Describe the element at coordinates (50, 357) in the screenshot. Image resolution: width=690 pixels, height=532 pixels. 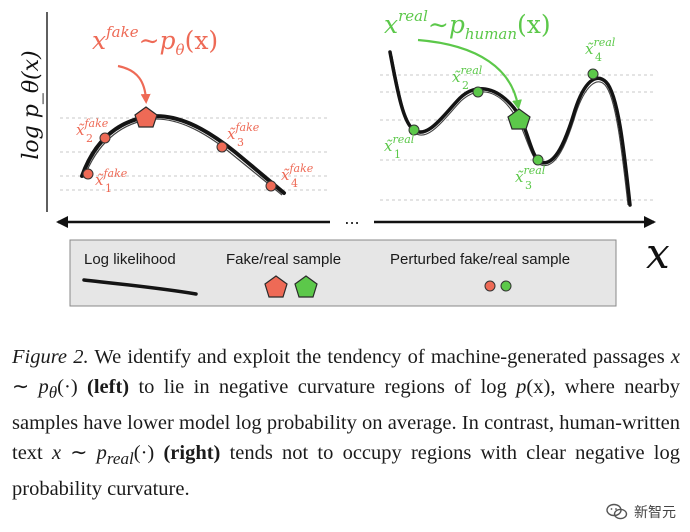
I see `caption-figure-label: Figure 2.` at that location.